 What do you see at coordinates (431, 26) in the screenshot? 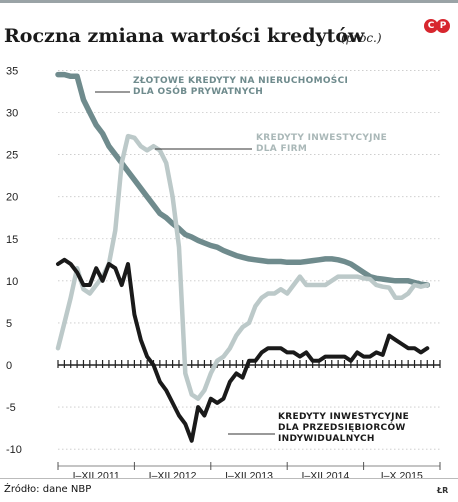
I see `logo-c: C` at bounding box center [431, 26].